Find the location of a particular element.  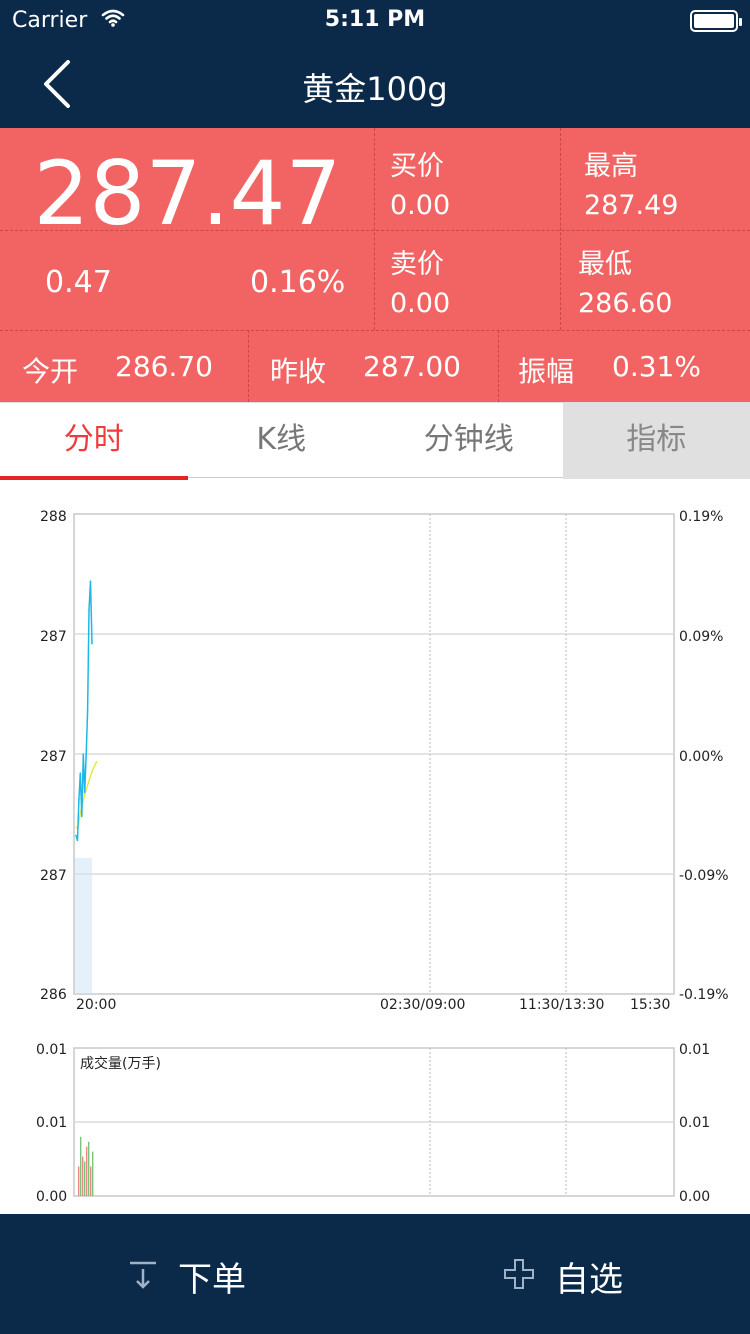

y-tick-left: 288 is located at coordinates (53, 517).